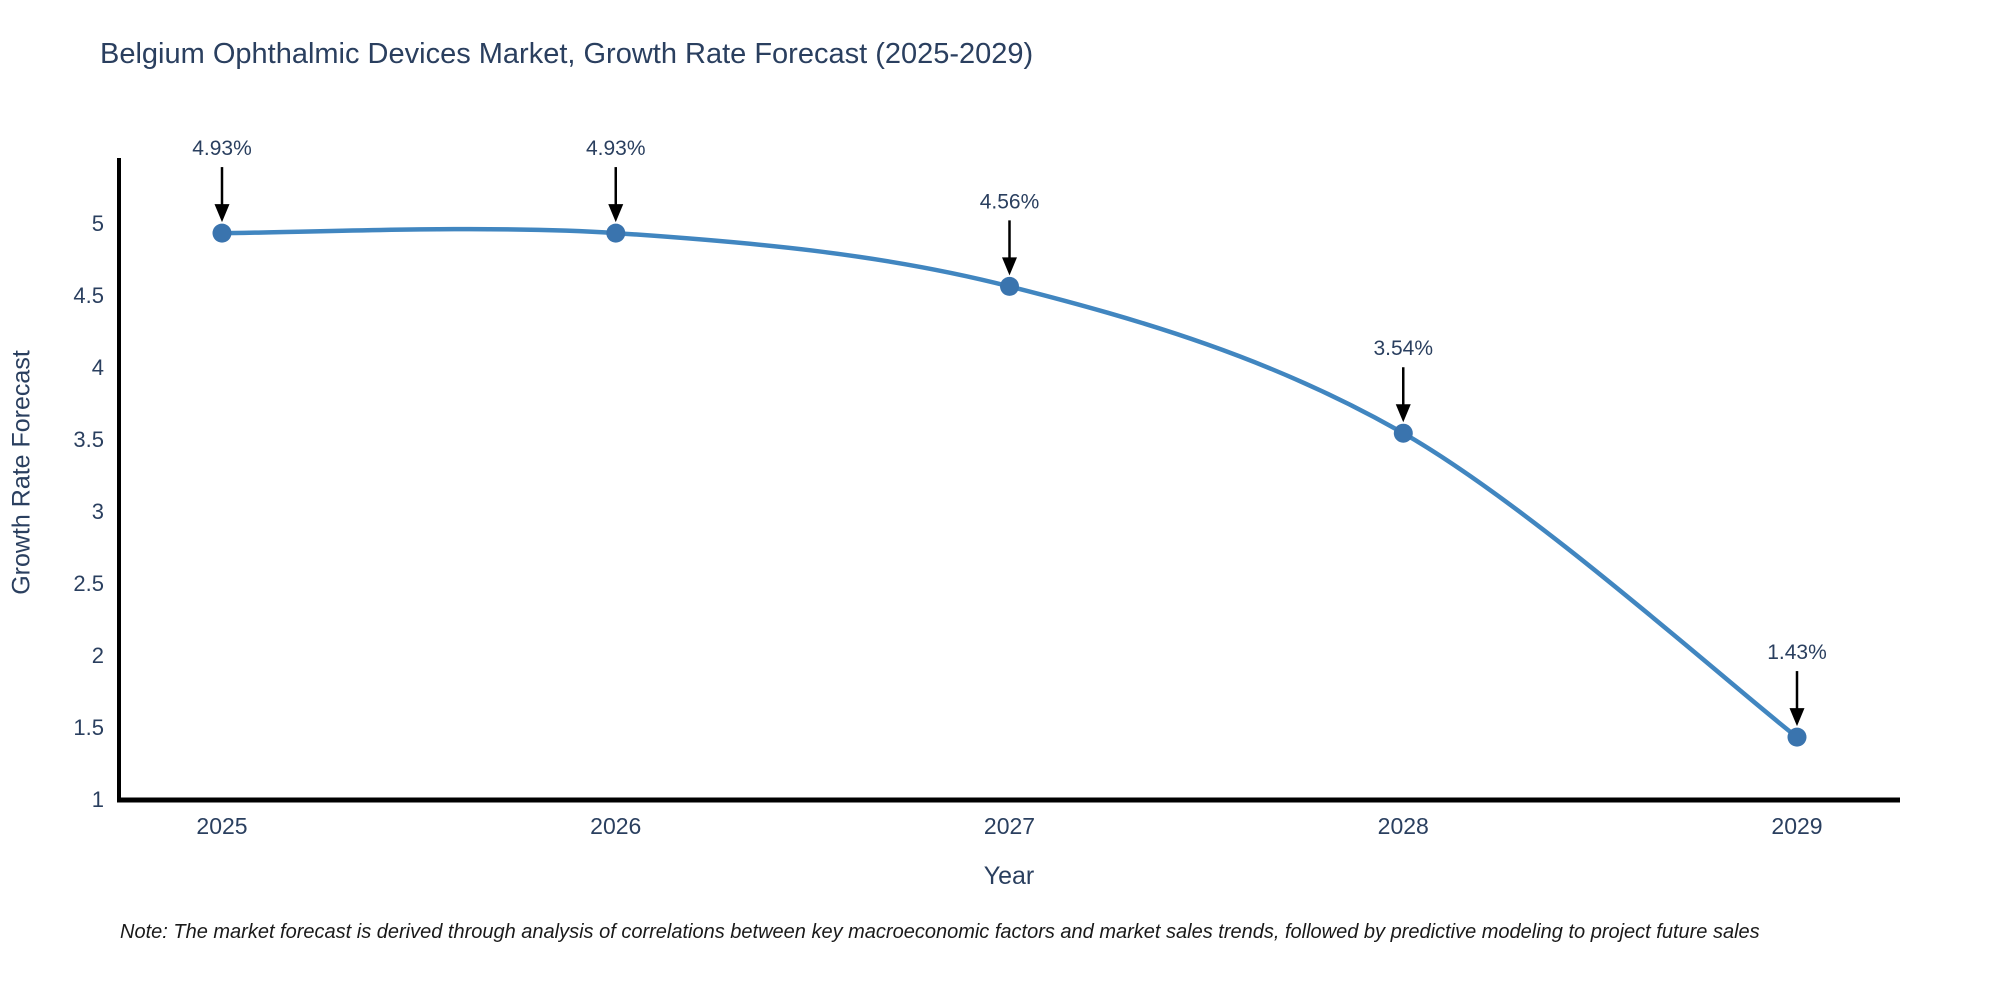 This screenshot has width=2000, height=1000. I want to click on annotation-label: 4.56%, so click(1010, 201).